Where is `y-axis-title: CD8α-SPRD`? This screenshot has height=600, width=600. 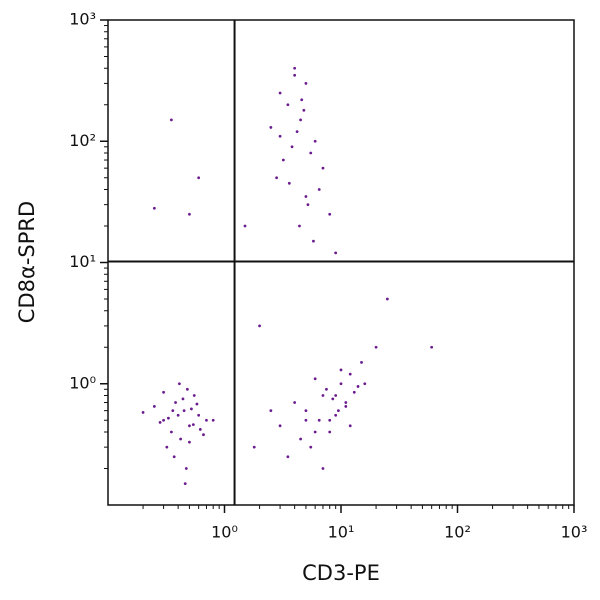
y-axis-title: CD8α-SPRD is located at coordinates (27, 262).